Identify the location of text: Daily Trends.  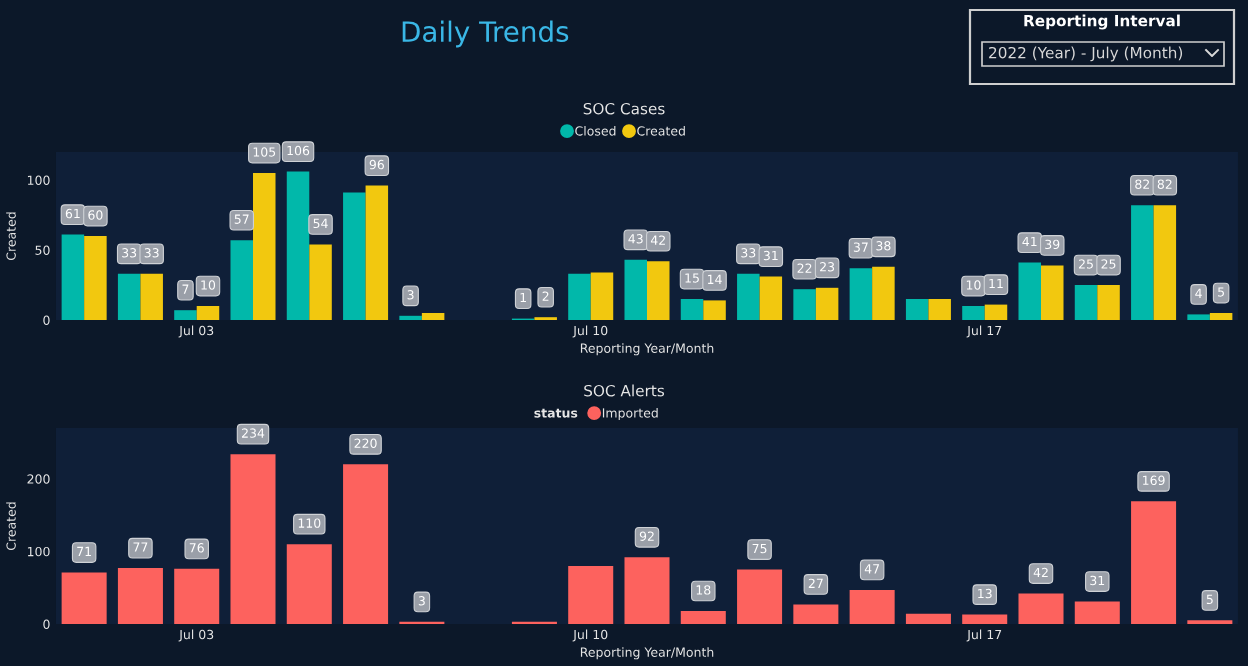
(485, 34).